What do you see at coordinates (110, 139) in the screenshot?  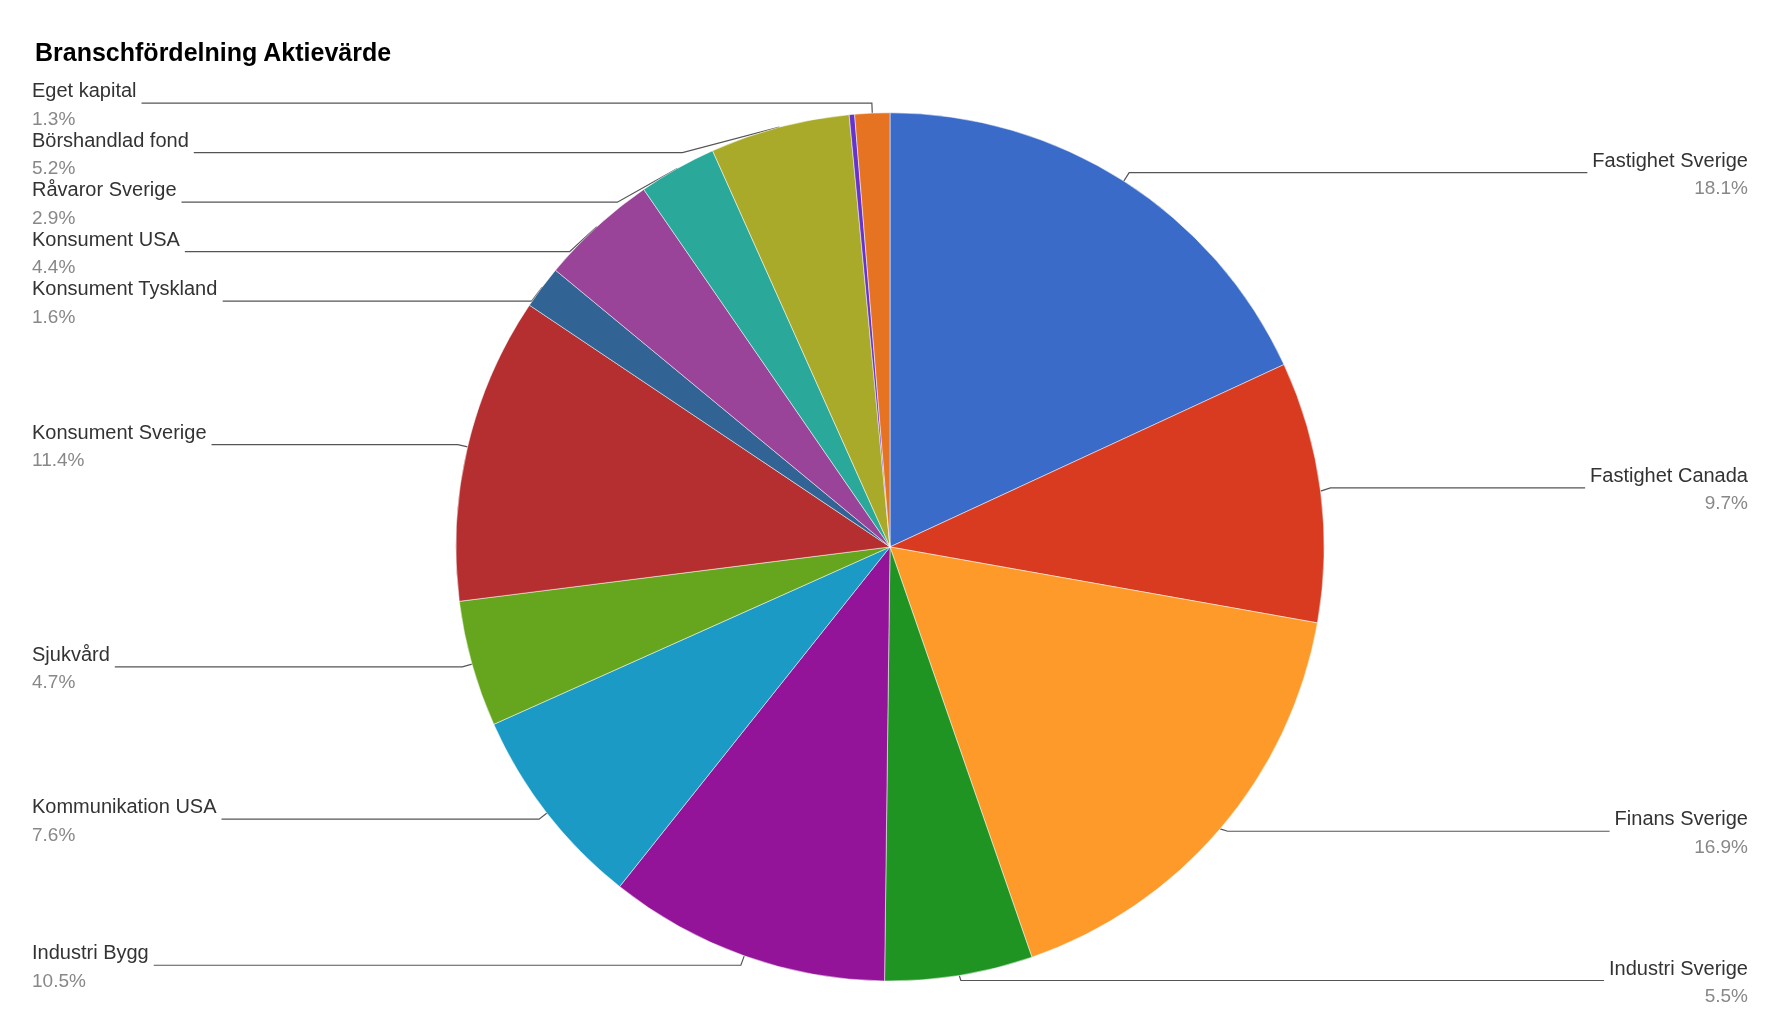 I see `slice-label: Börshandlad fond` at bounding box center [110, 139].